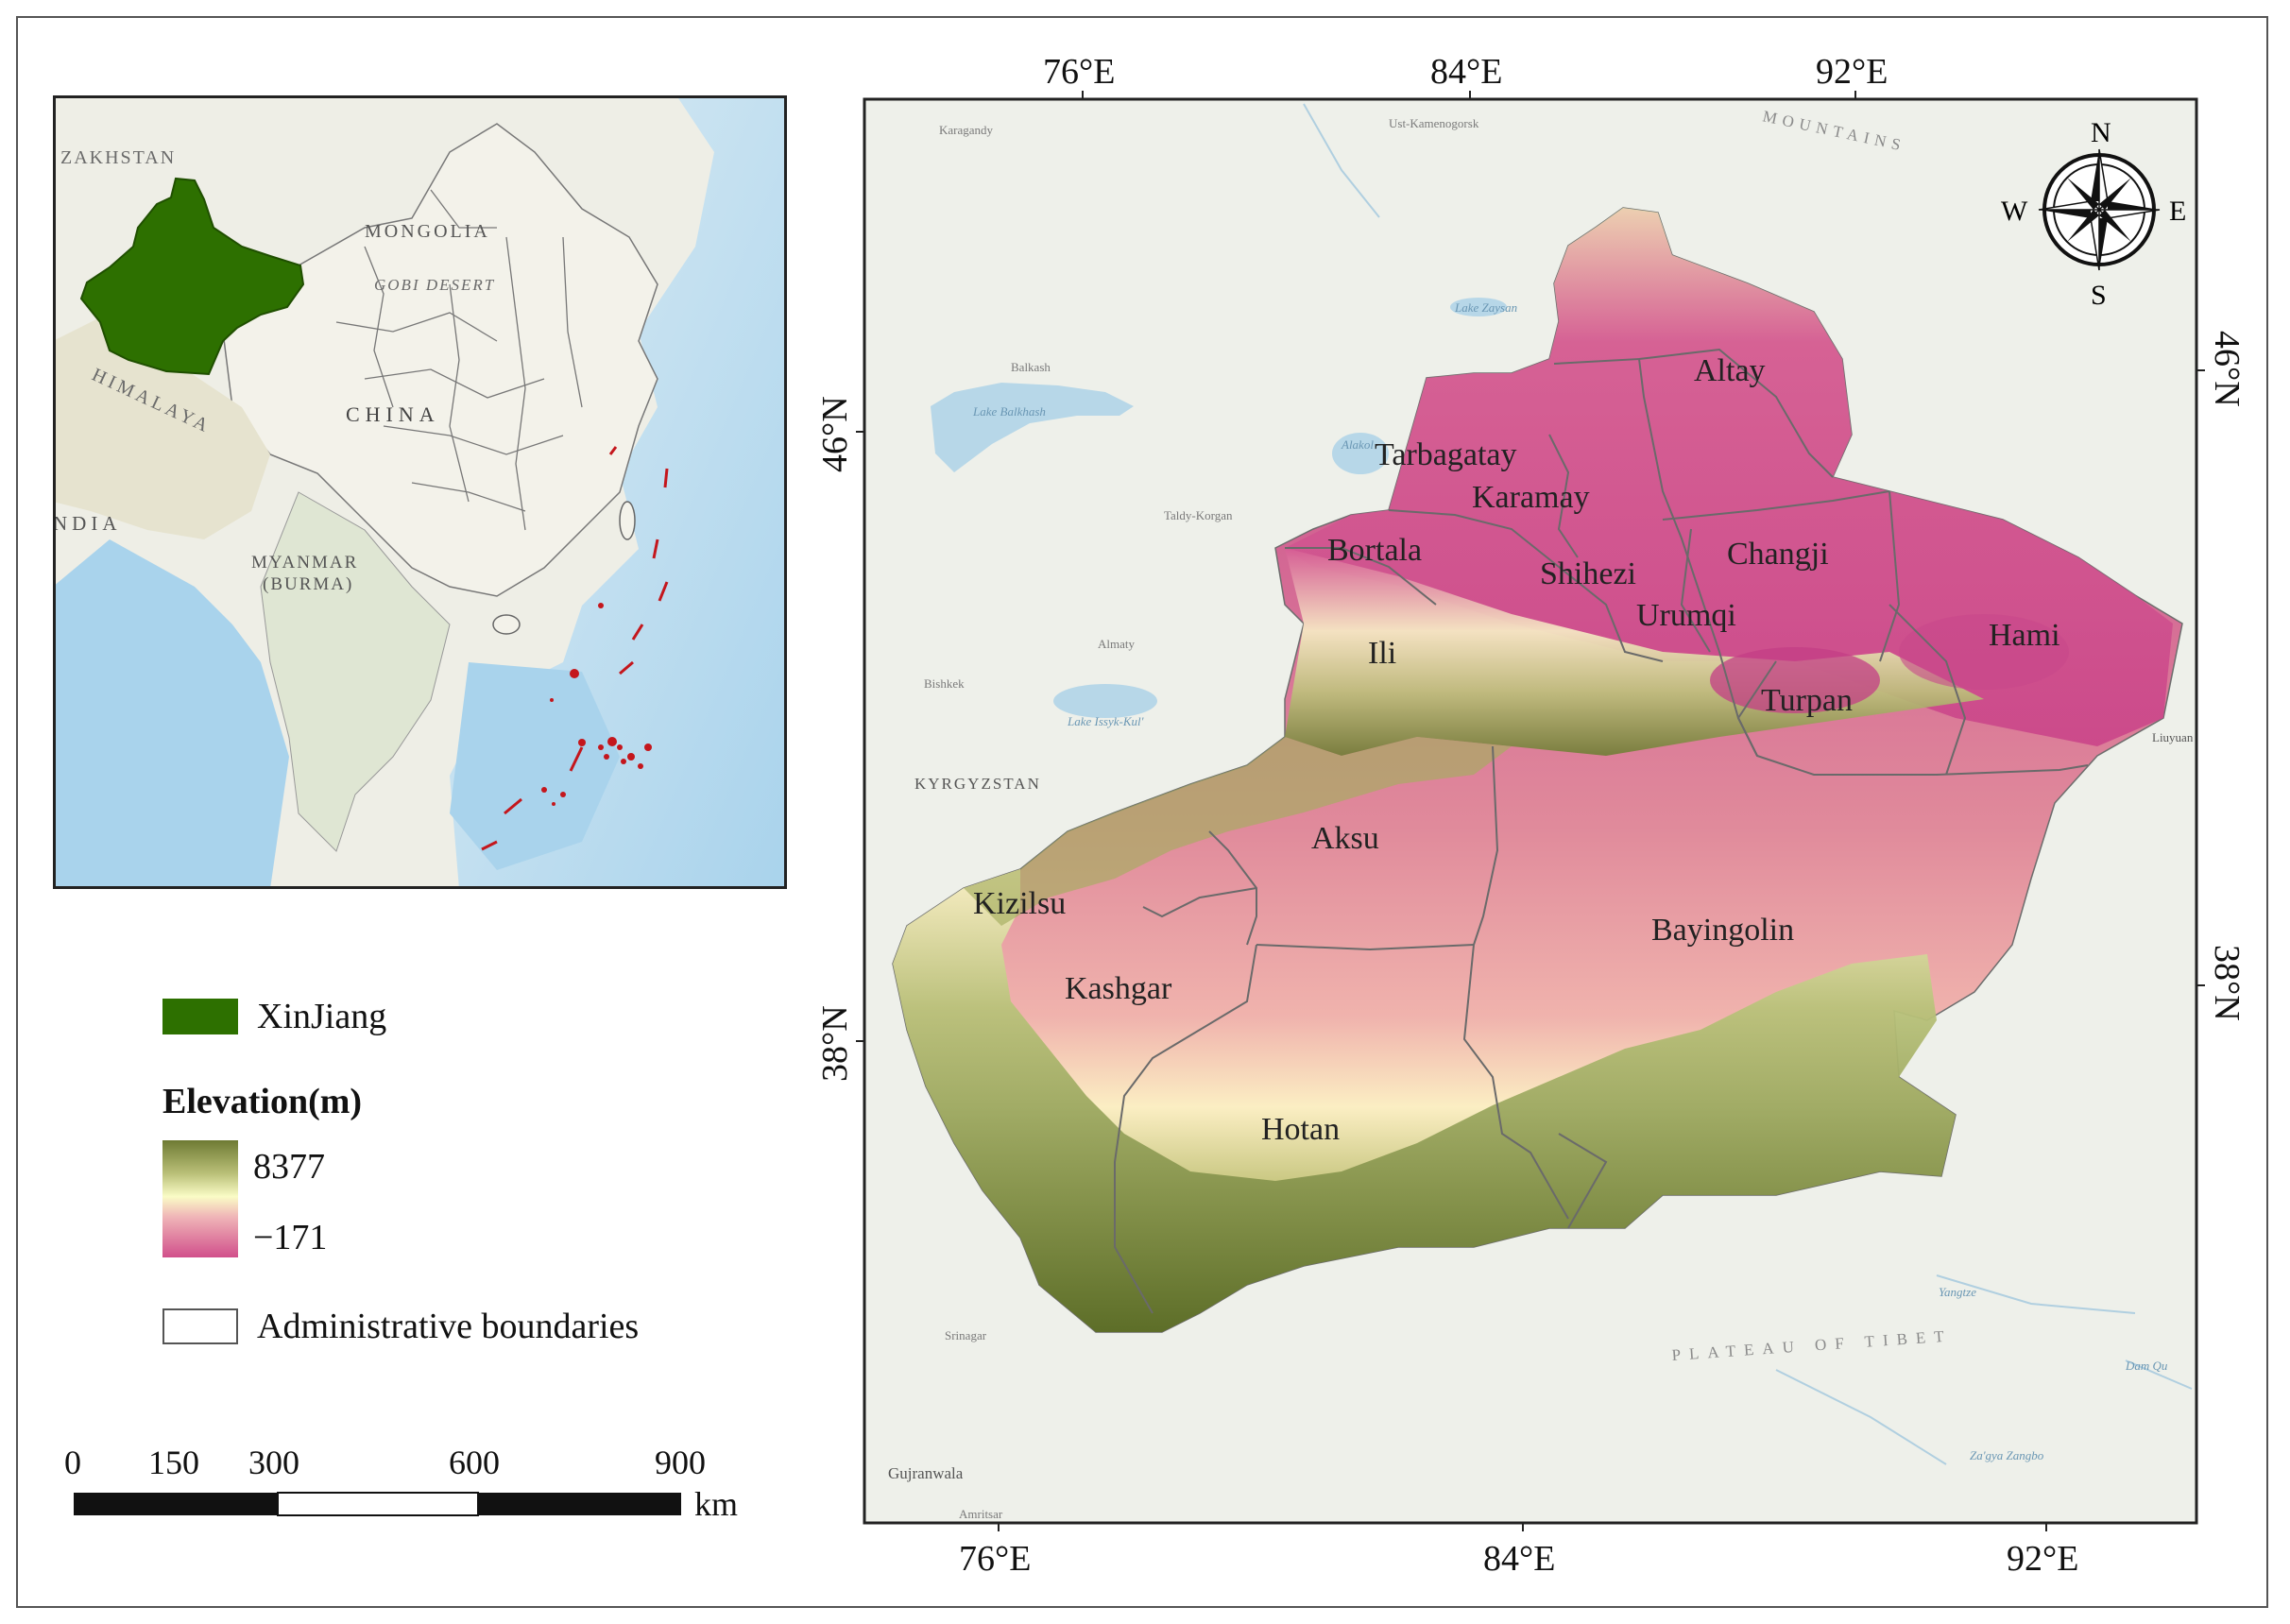 The height and width of the screenshot is (1624, 2290). What do you see at coordinates (966, 130) in the screenshot?
I see `label-karagandy: Karagandy` at bounding box center [966, 130].